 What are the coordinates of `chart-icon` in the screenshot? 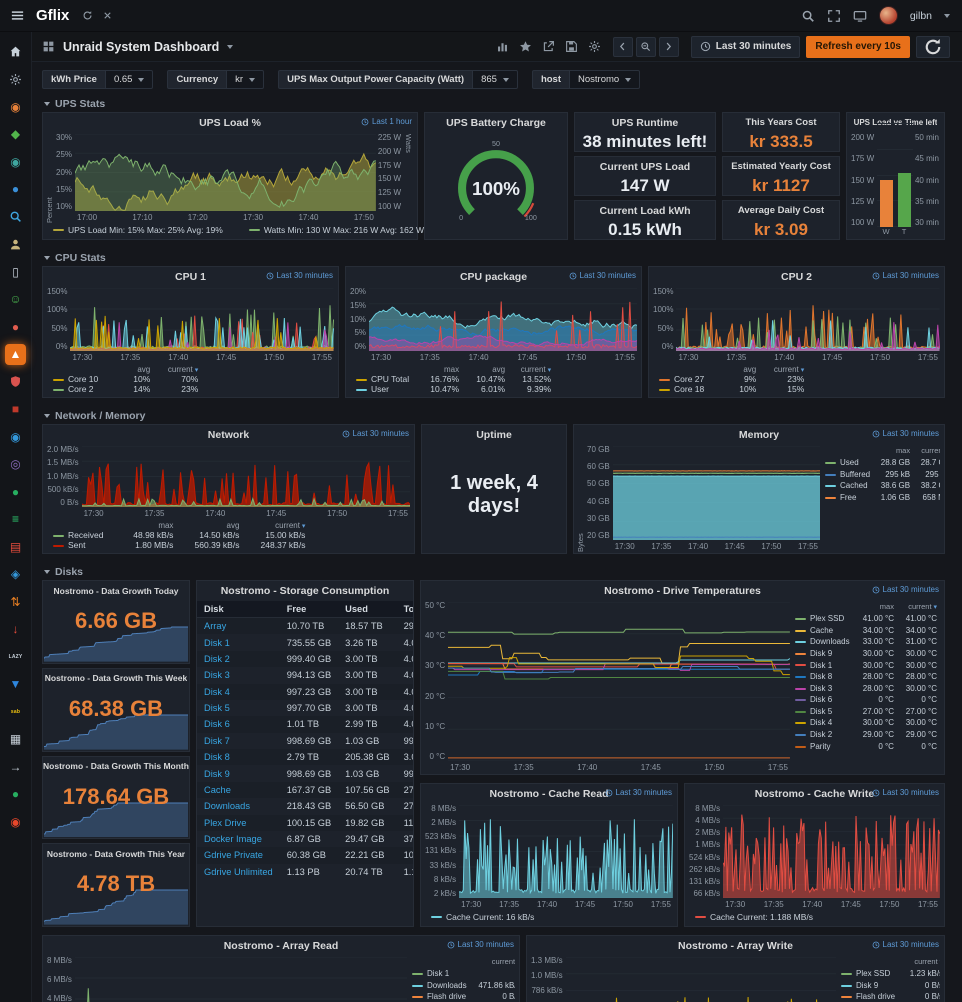 It's located at (502, 46).